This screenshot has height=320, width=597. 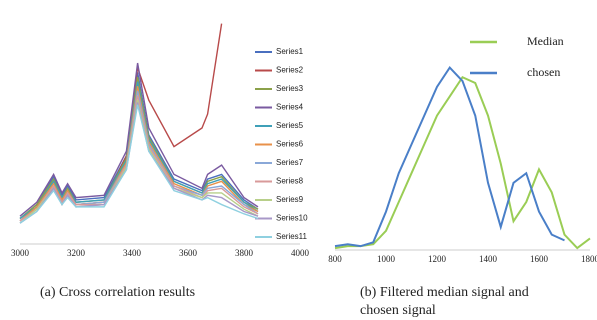 I want to click on legend-label: chosen, so click(x=543, y=72).